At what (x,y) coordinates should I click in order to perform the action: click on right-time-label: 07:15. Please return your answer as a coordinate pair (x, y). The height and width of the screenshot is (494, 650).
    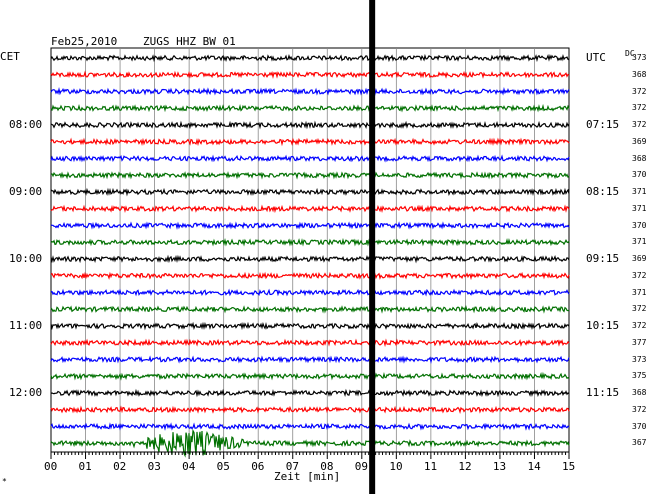
    Looking at the image, I should click on (603, 124).